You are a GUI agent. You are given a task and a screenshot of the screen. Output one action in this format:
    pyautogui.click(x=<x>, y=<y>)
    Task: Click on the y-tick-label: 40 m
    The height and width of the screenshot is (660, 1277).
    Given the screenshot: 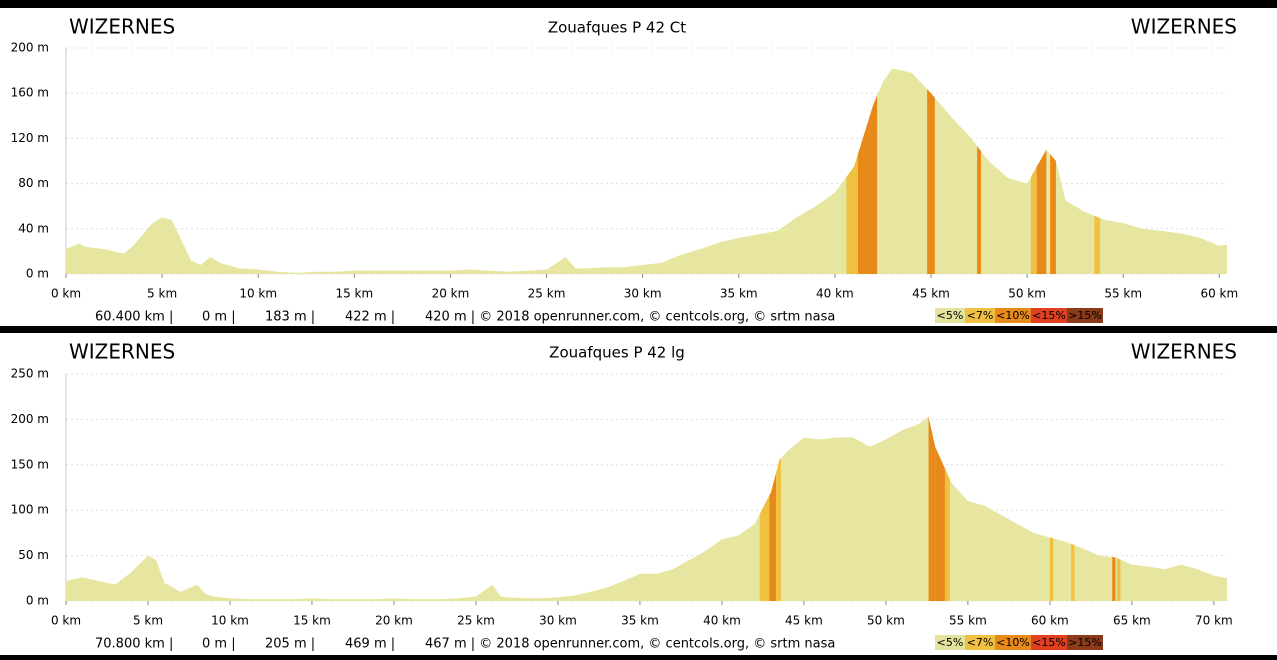 What is the action you would take?
    pyautogui.click(x=33, y=228)
    